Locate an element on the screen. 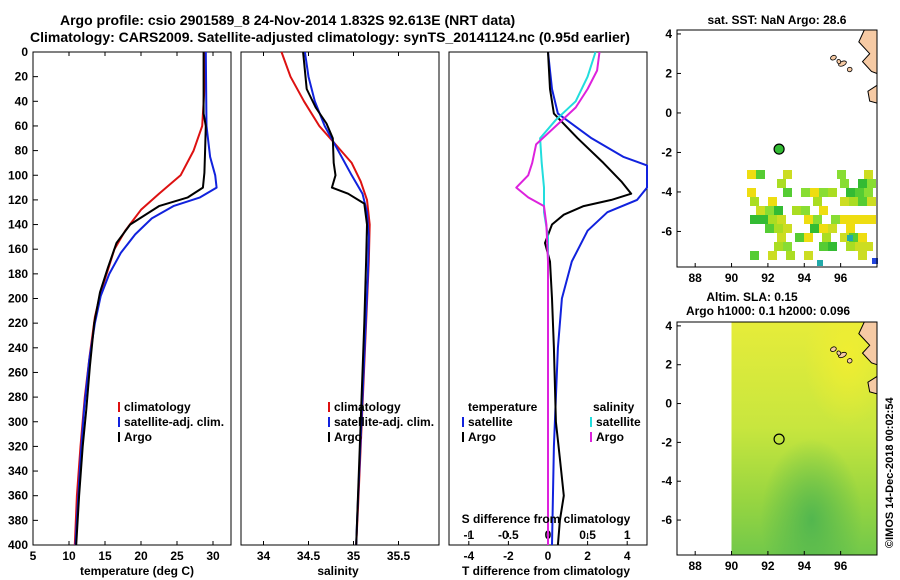  x-tick-label: 15 is located at coordinates (105, 556).